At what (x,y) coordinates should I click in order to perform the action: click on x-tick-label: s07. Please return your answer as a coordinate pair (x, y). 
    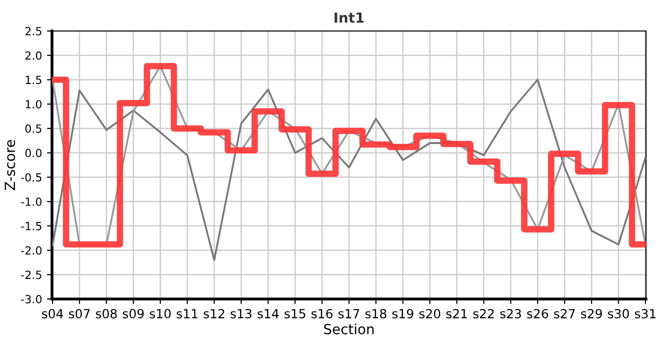
    Looking at the image, I should click on (79, 313).